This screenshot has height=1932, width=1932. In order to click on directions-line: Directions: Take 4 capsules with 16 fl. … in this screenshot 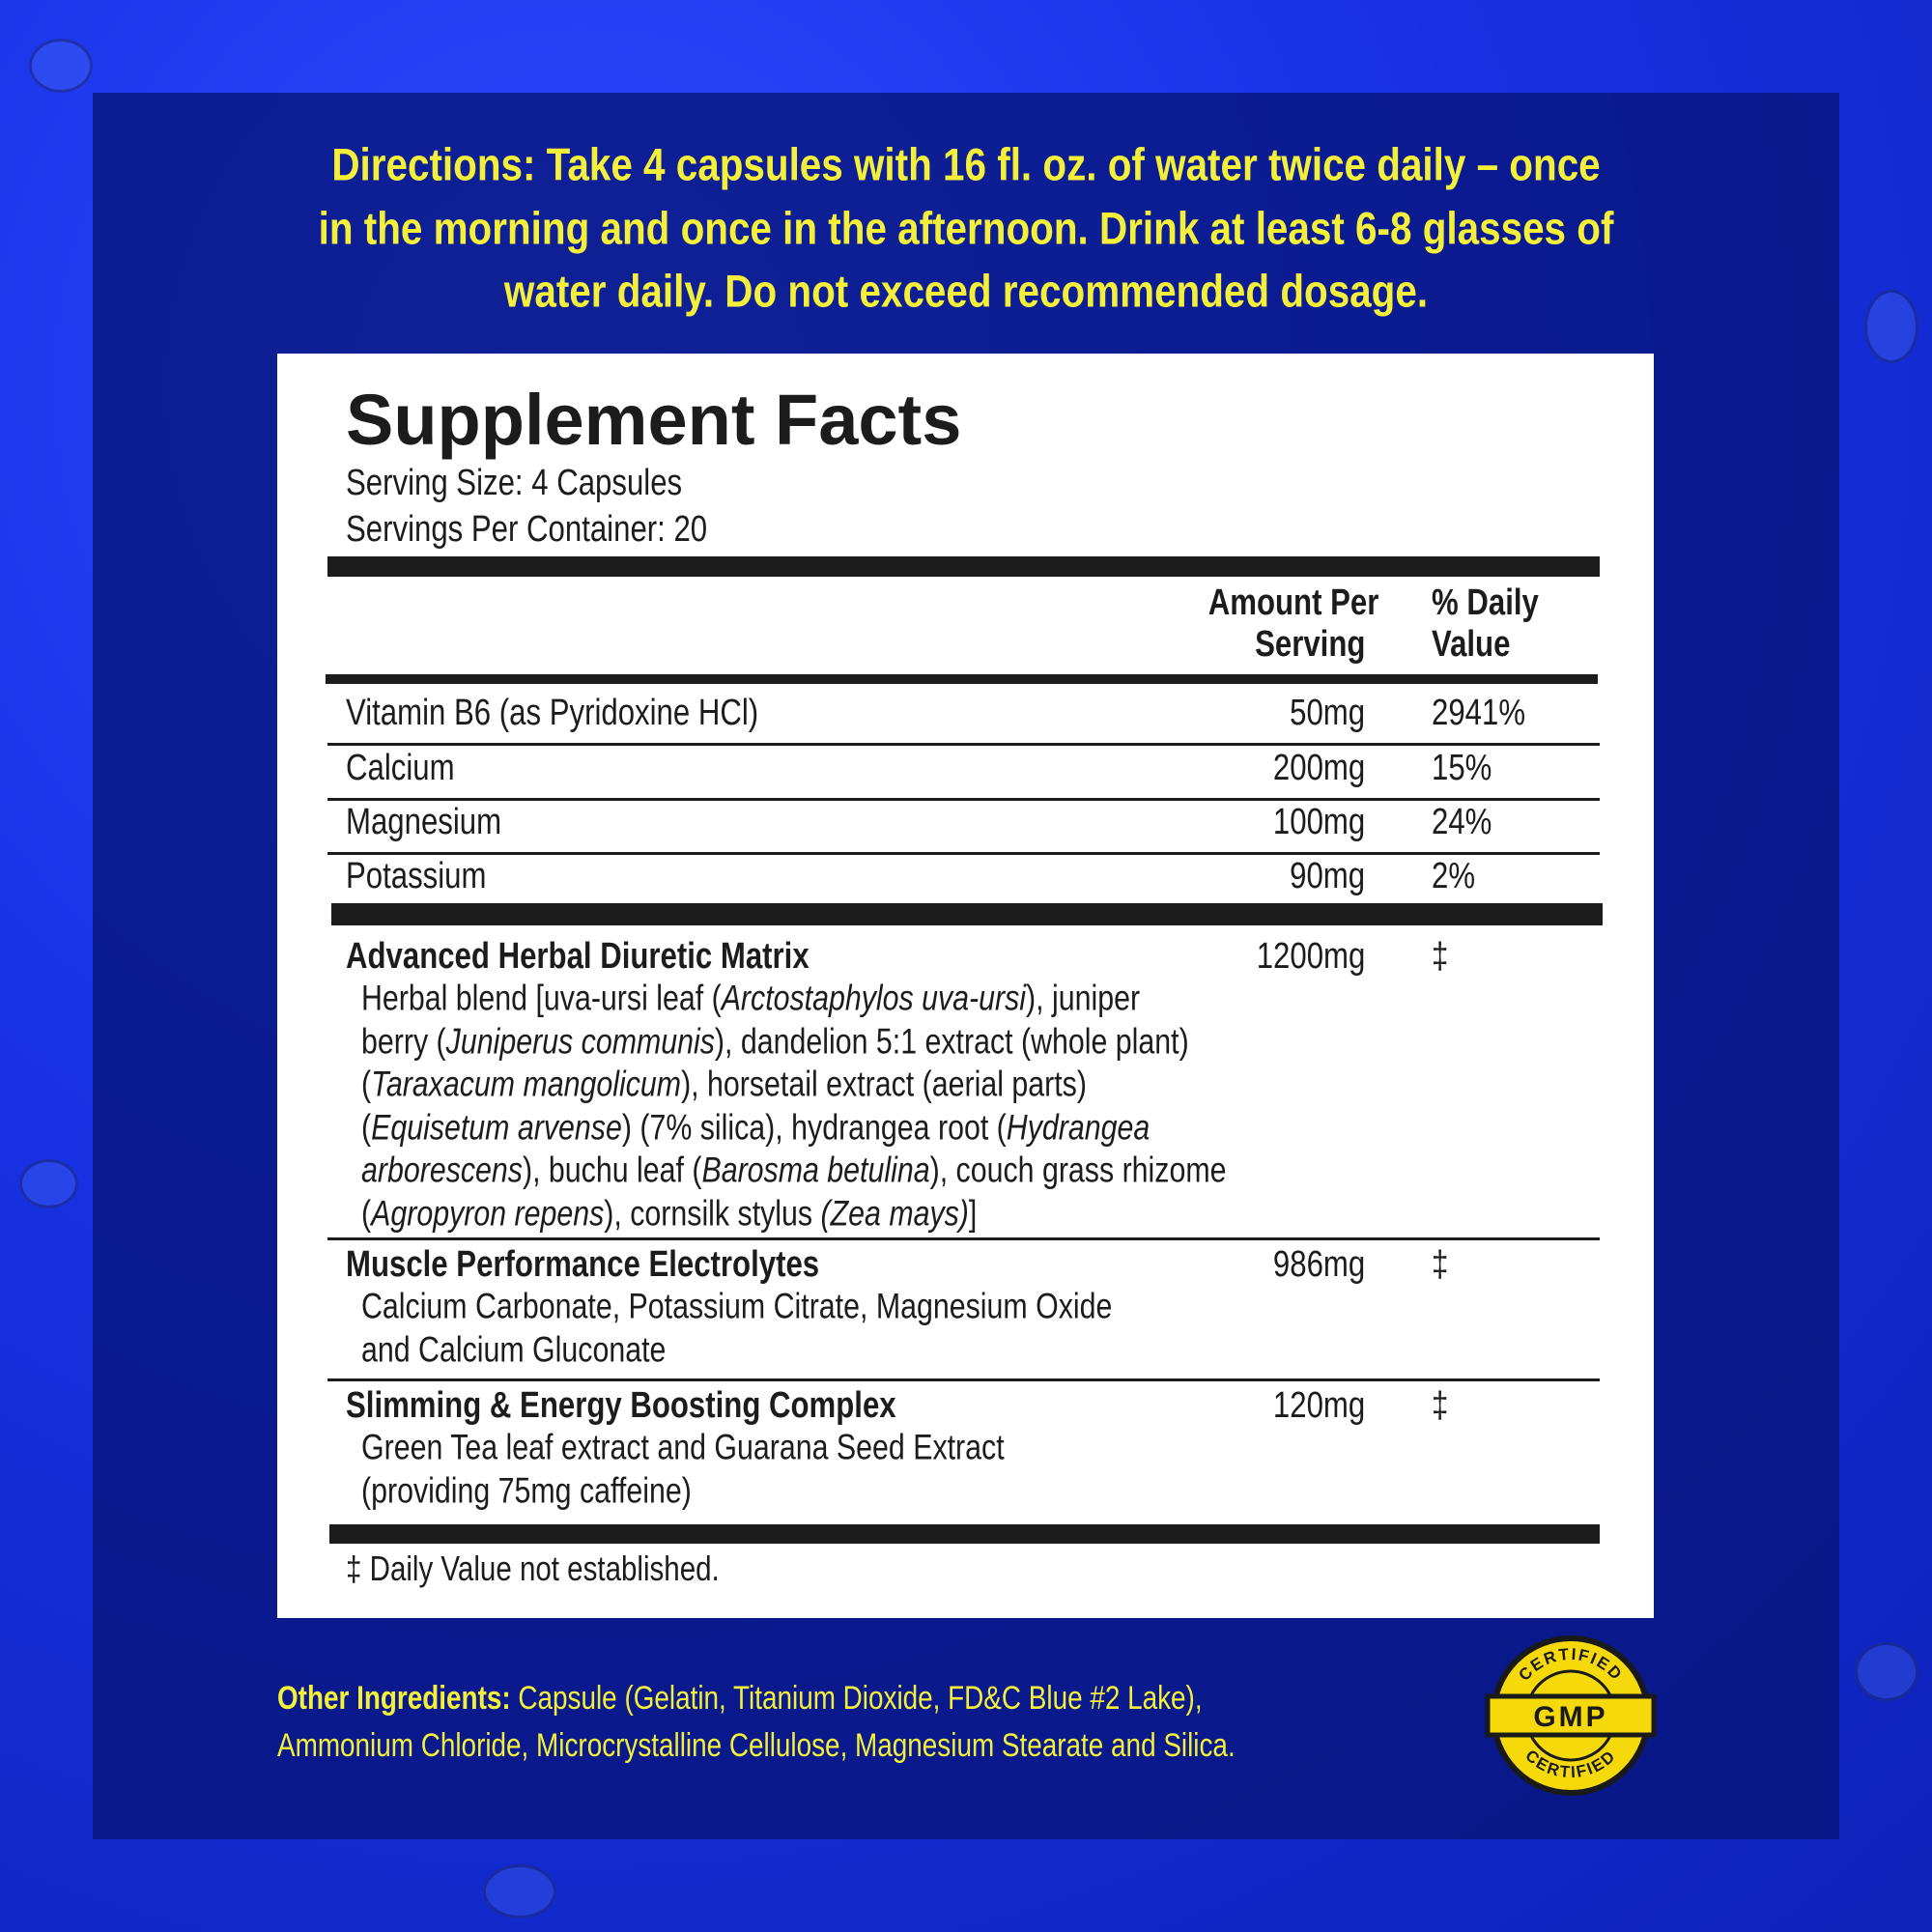, I will do `click(966, 164)`.